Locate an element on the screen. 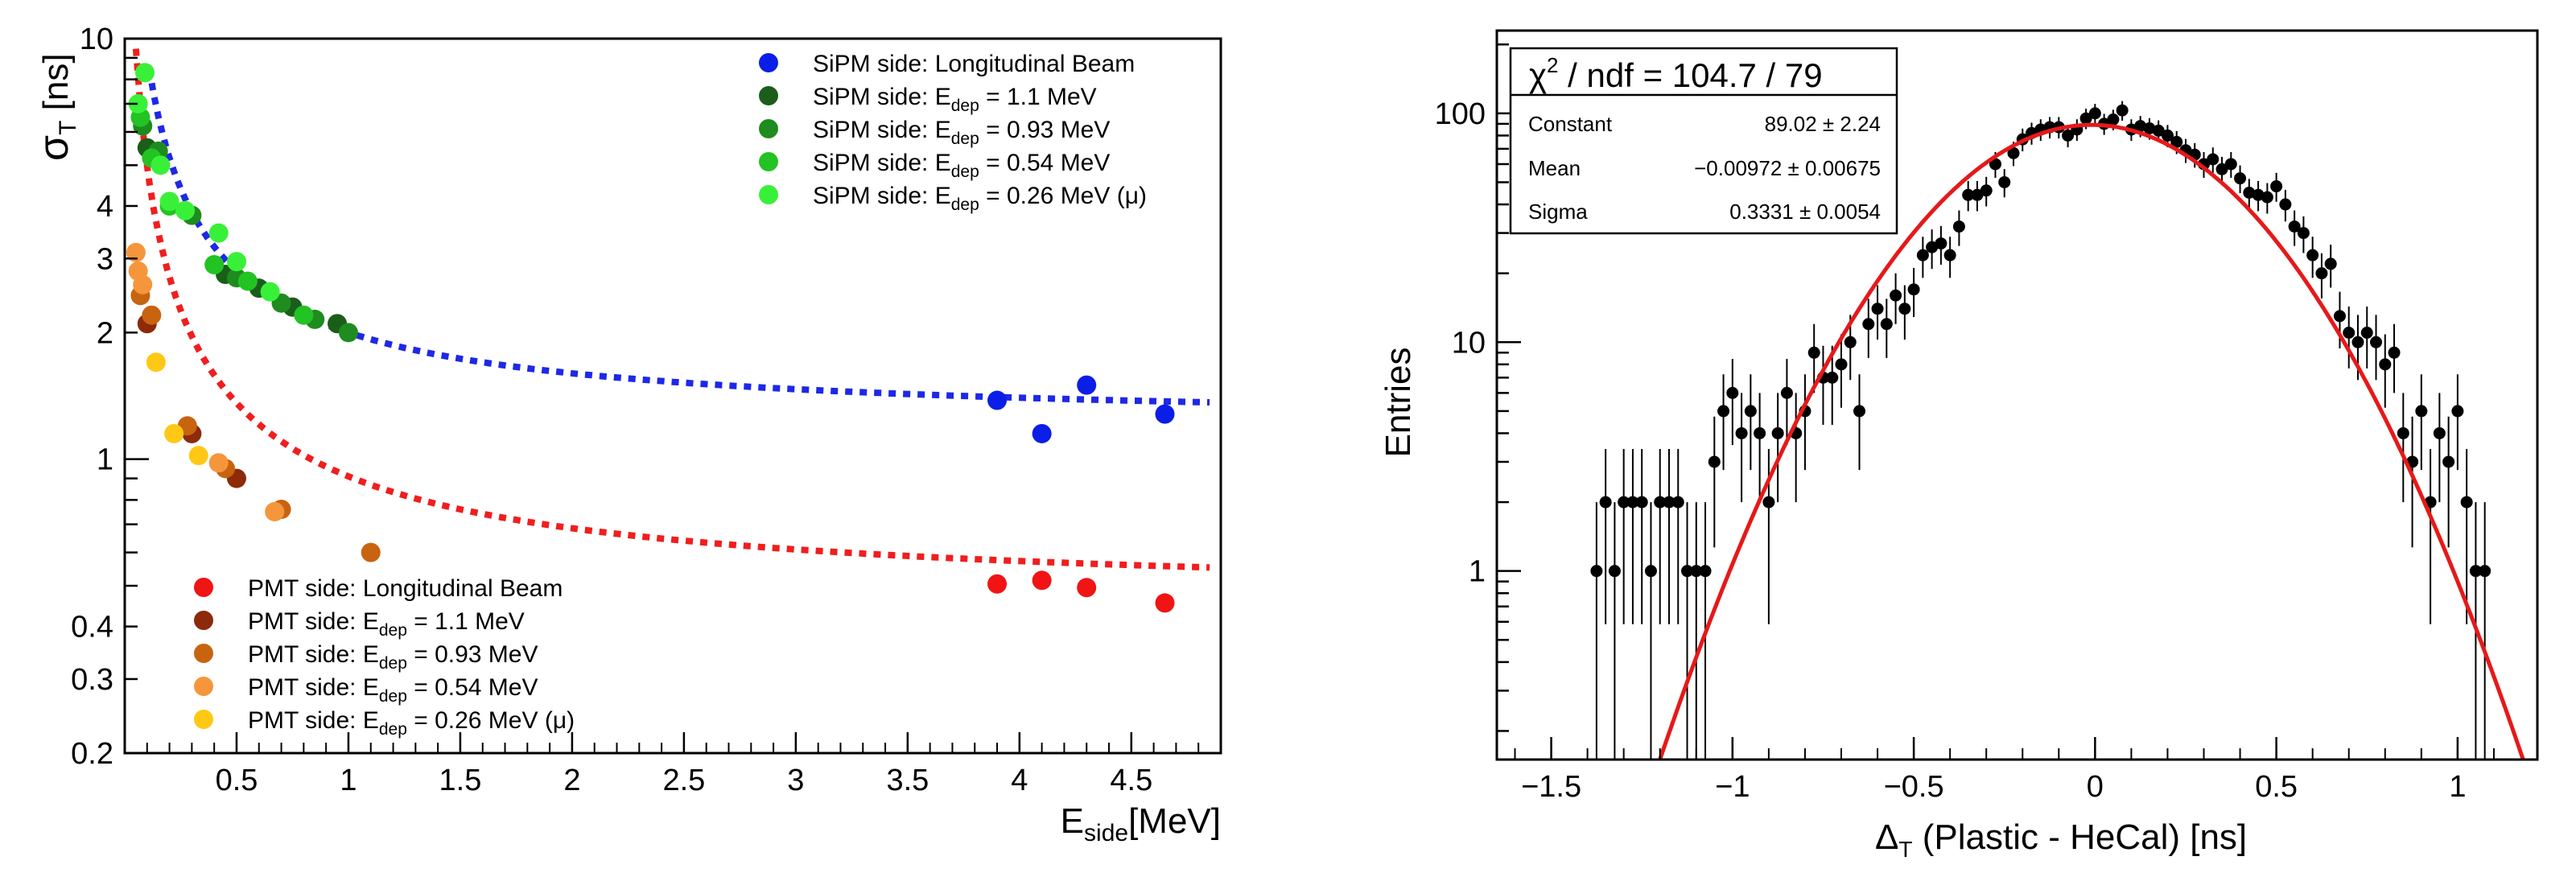 Image resolution: width=2576 pixels, height=873 pixels. left-y-tick-label: 2 is located at coordinates (105, 333).